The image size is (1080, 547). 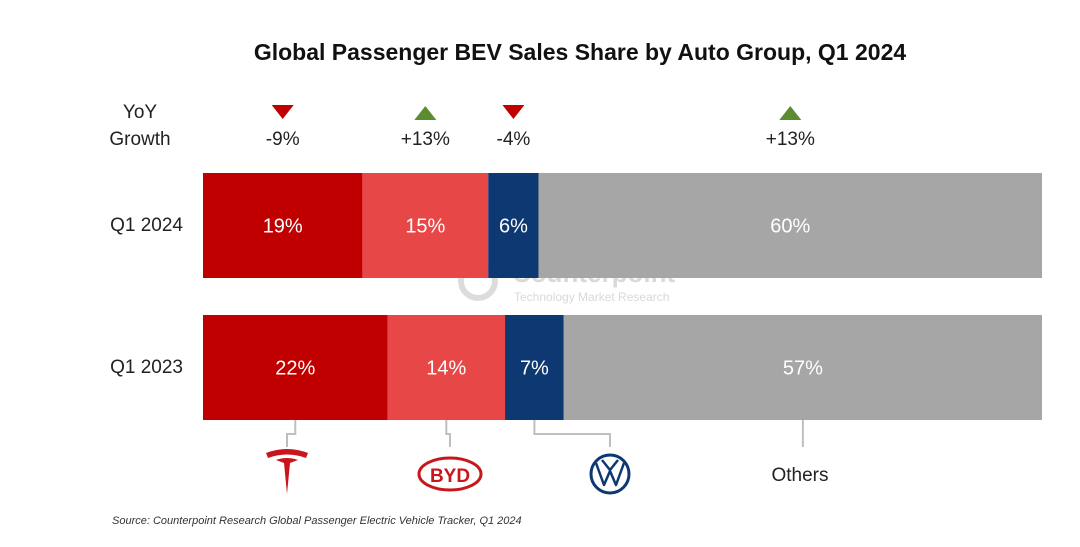 I want to click on yoy-layer: -9% +13% -4% +13%, so click(x=540, y=127).